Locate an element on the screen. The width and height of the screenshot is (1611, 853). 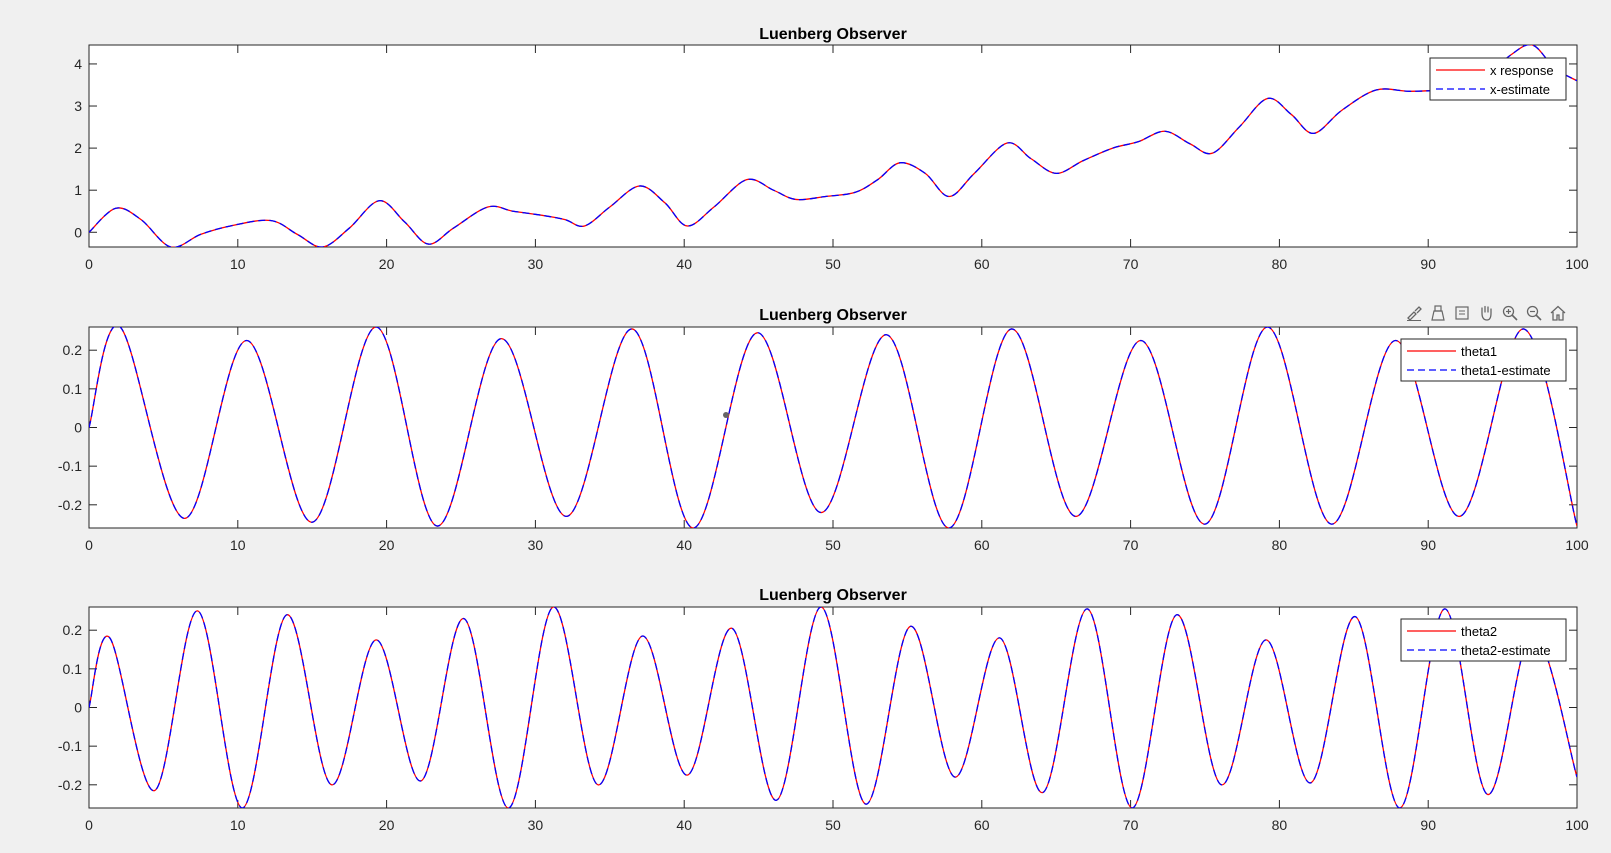
legend: x response x-estimate is located at coordinates (1498, 79).